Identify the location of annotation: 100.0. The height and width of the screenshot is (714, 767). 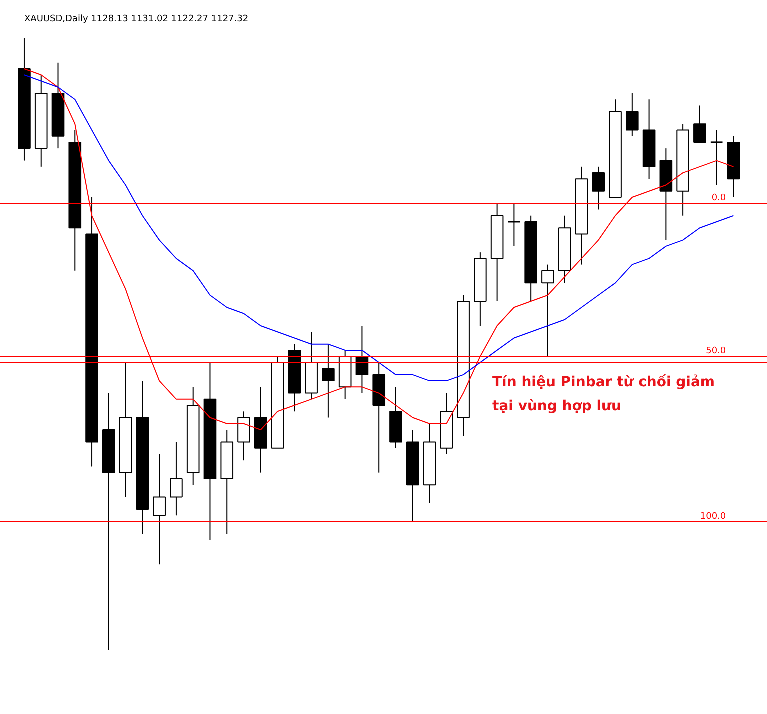
(713, 517).